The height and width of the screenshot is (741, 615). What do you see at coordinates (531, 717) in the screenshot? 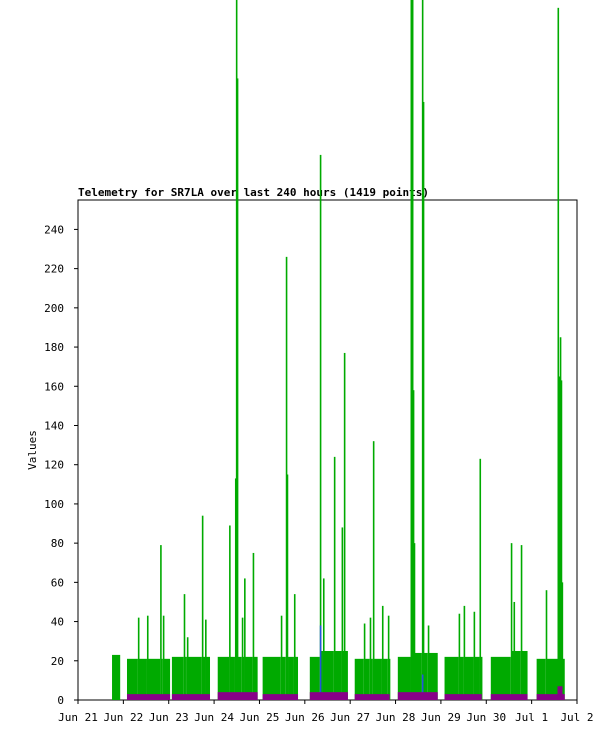
I see `x-tick-label: Jul 1` at bounding box center [531, 717].